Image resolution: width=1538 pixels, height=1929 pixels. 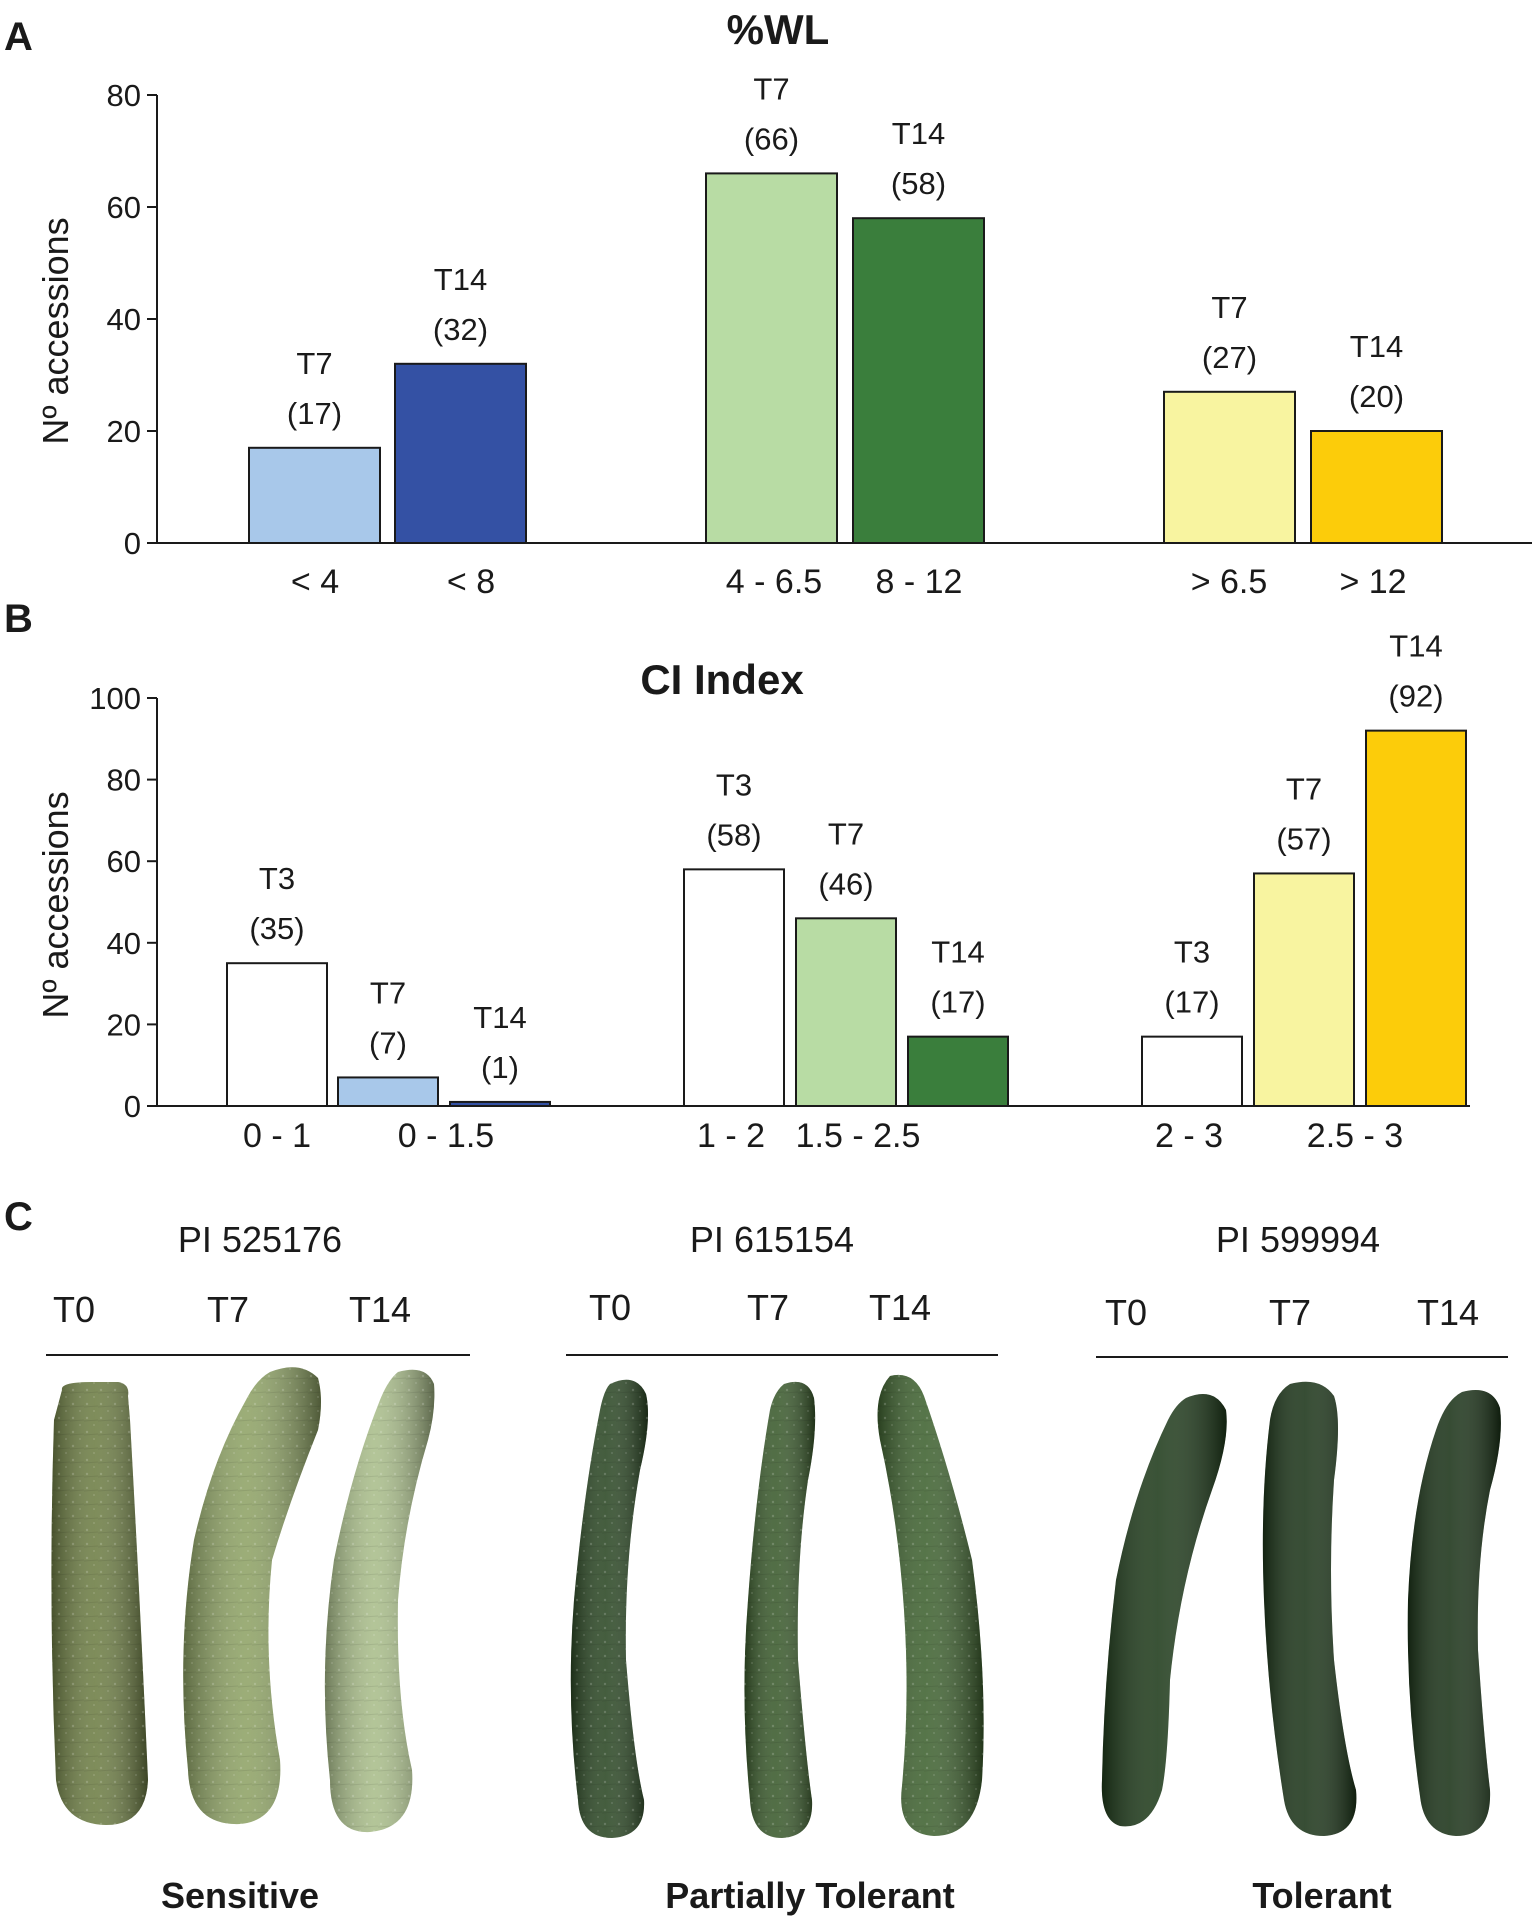 I want to click on bar-value-label: (66), so click(x=771, y=138).